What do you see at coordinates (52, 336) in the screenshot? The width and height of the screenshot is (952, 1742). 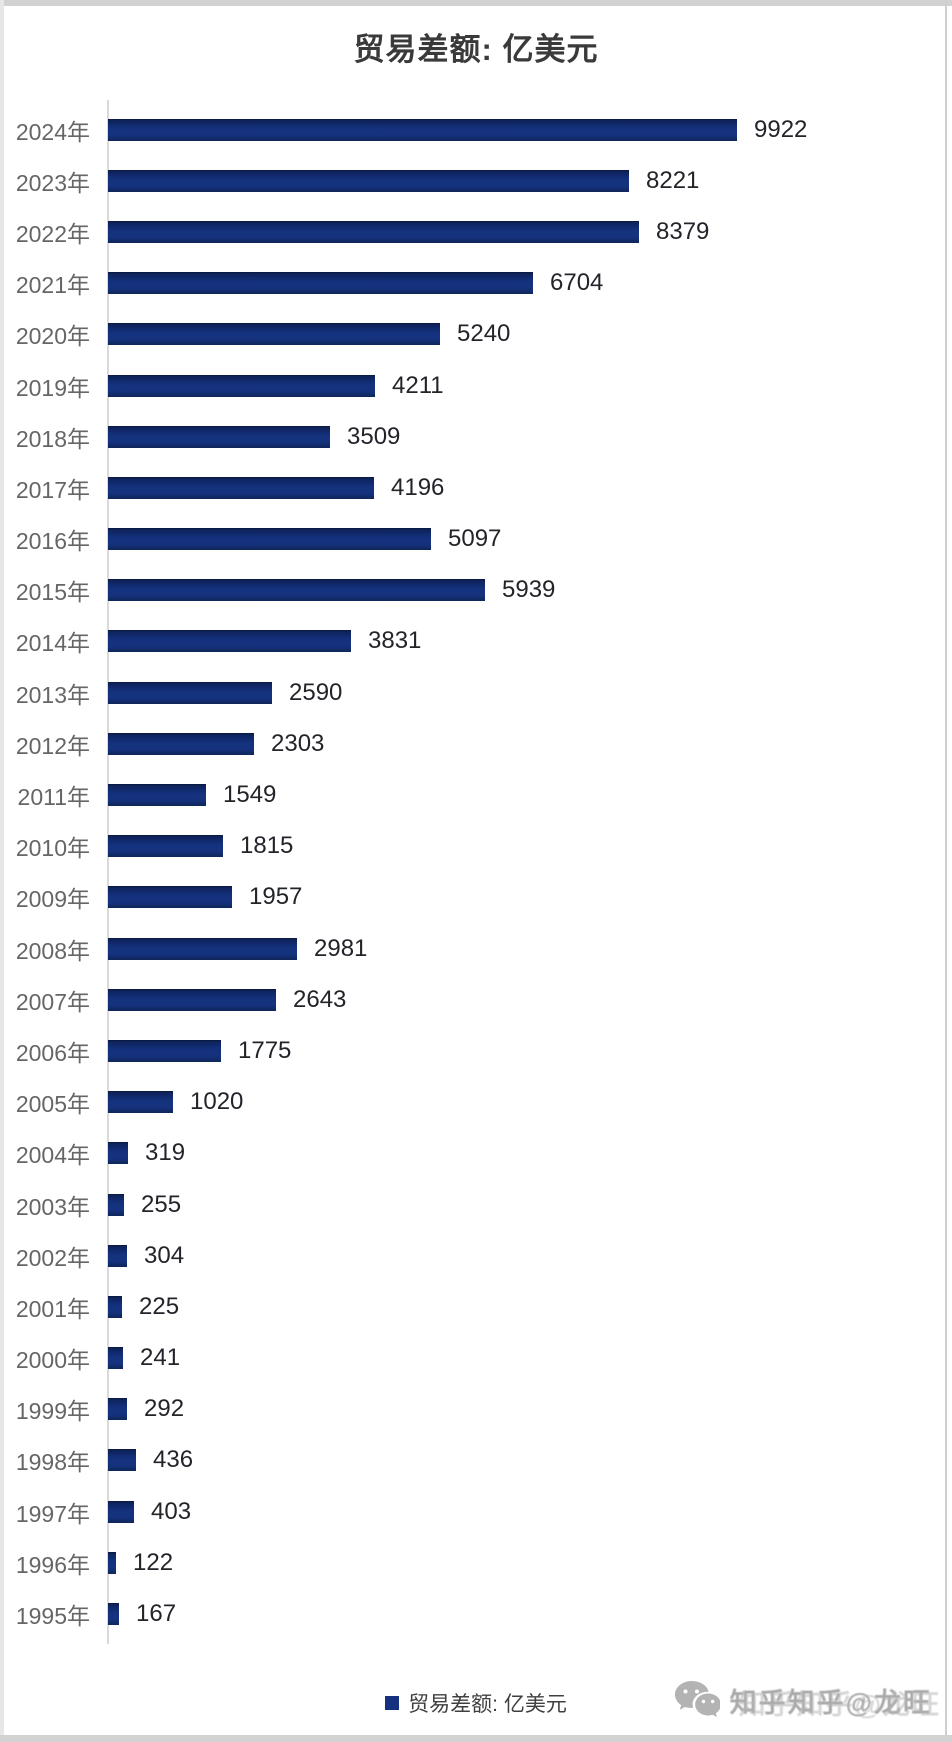 I see `y-axis-category-label: 2020年` at bounding box center [52, 336].